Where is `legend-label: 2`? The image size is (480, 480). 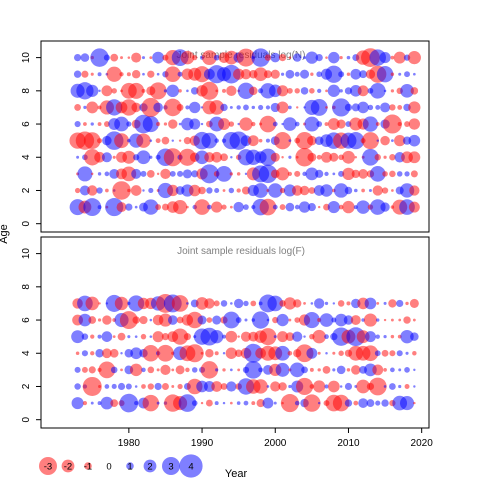
legend-label: 2 is located at coordinates (149, 467).